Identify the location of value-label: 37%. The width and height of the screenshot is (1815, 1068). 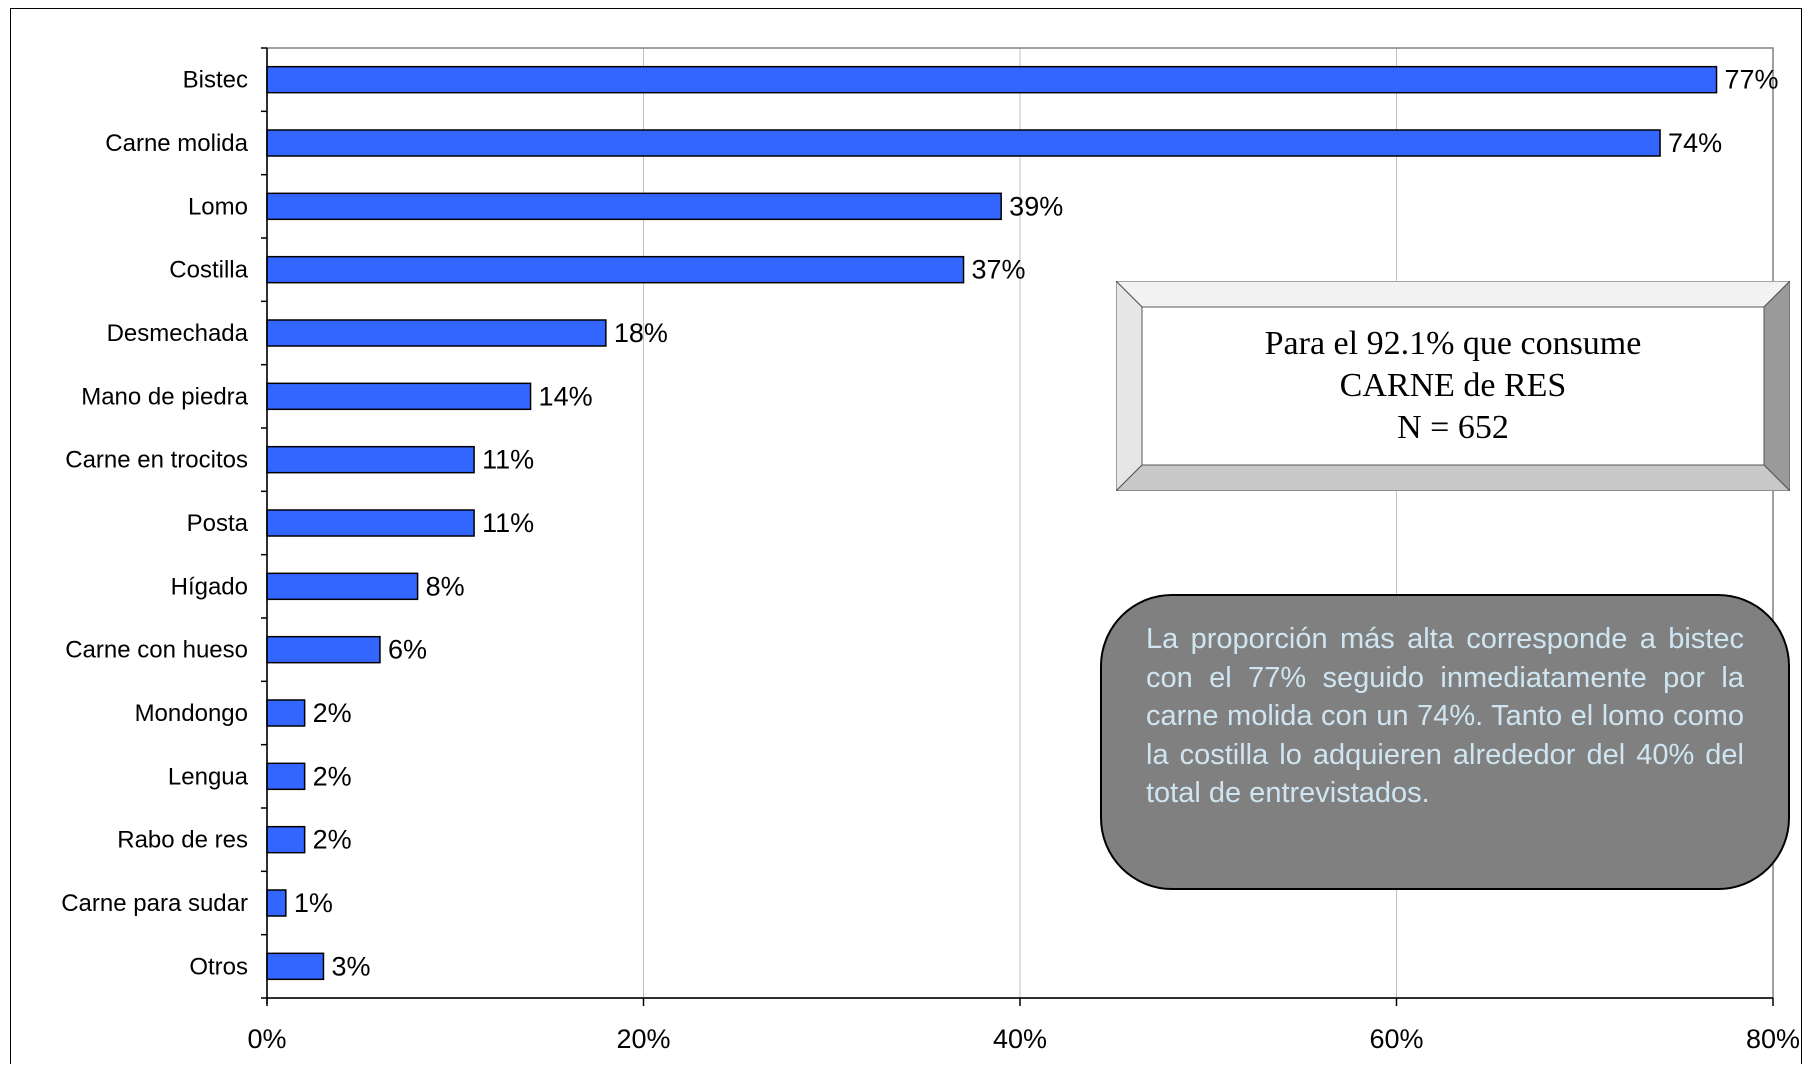
(999, 270).